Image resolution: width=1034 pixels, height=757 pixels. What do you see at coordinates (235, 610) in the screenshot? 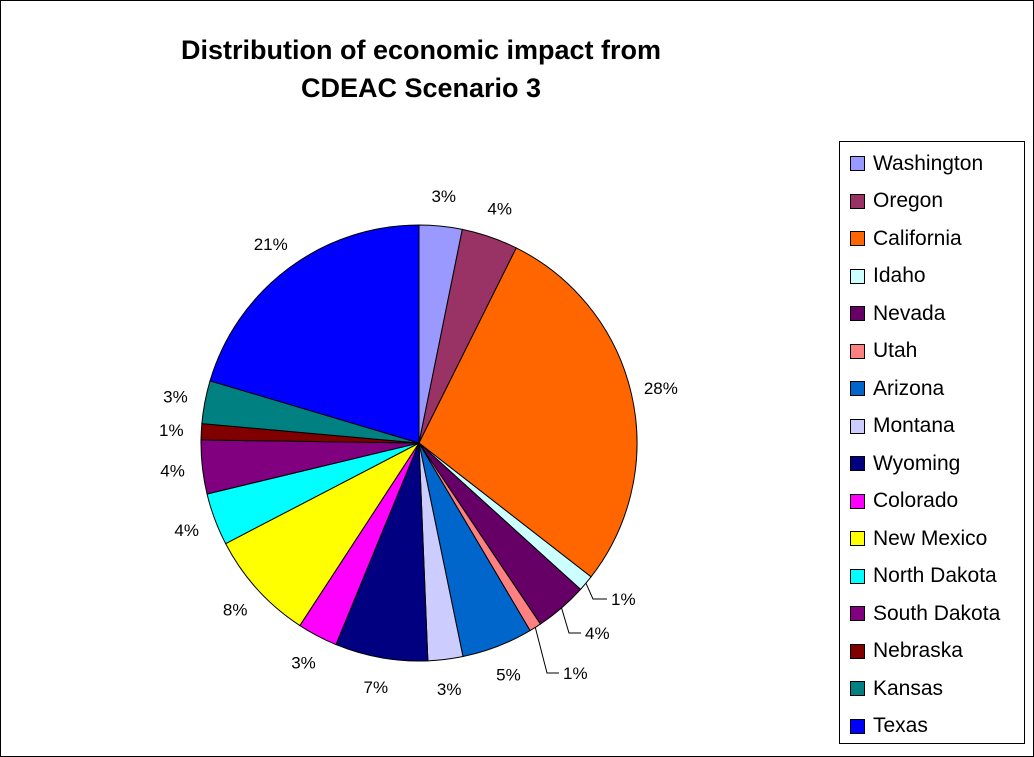
I see `data-label-new-mexico: 8%` at bounding box center [235, 610].